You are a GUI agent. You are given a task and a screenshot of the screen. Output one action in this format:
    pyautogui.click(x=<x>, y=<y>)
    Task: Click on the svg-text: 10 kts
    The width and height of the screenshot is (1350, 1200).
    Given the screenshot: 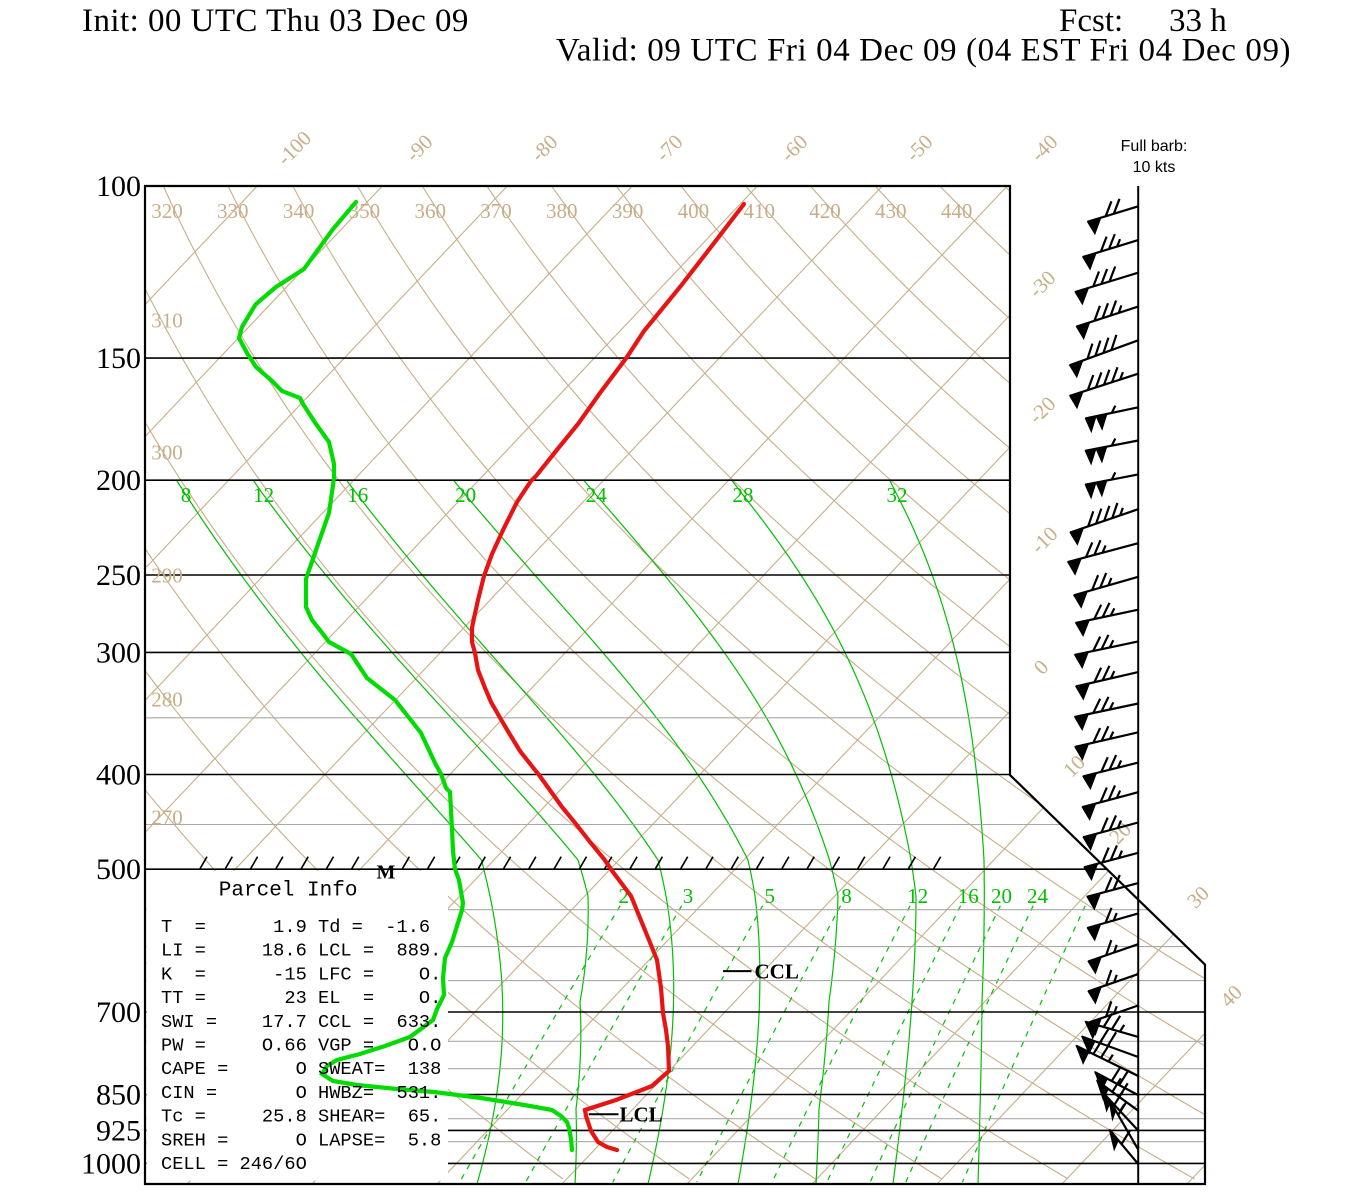 What is the action you would take?
    pyautogui.click(x=1154, y=167)
    